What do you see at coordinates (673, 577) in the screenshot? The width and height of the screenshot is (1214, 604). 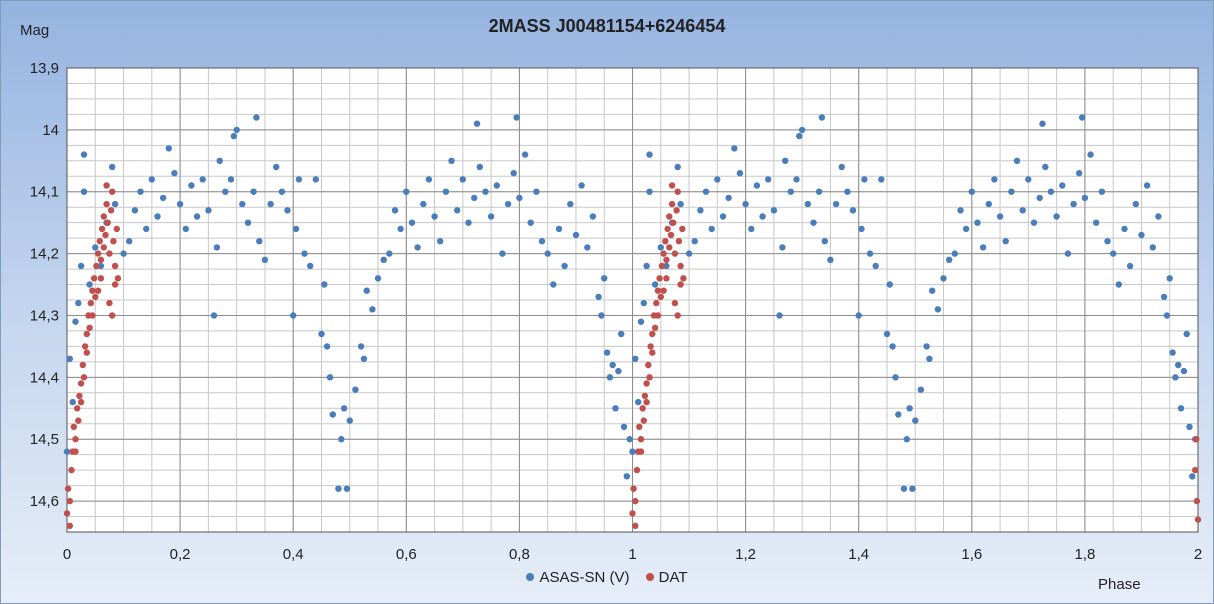 I see `legend-label-dat: DAT` at bounding box center [673, 577].